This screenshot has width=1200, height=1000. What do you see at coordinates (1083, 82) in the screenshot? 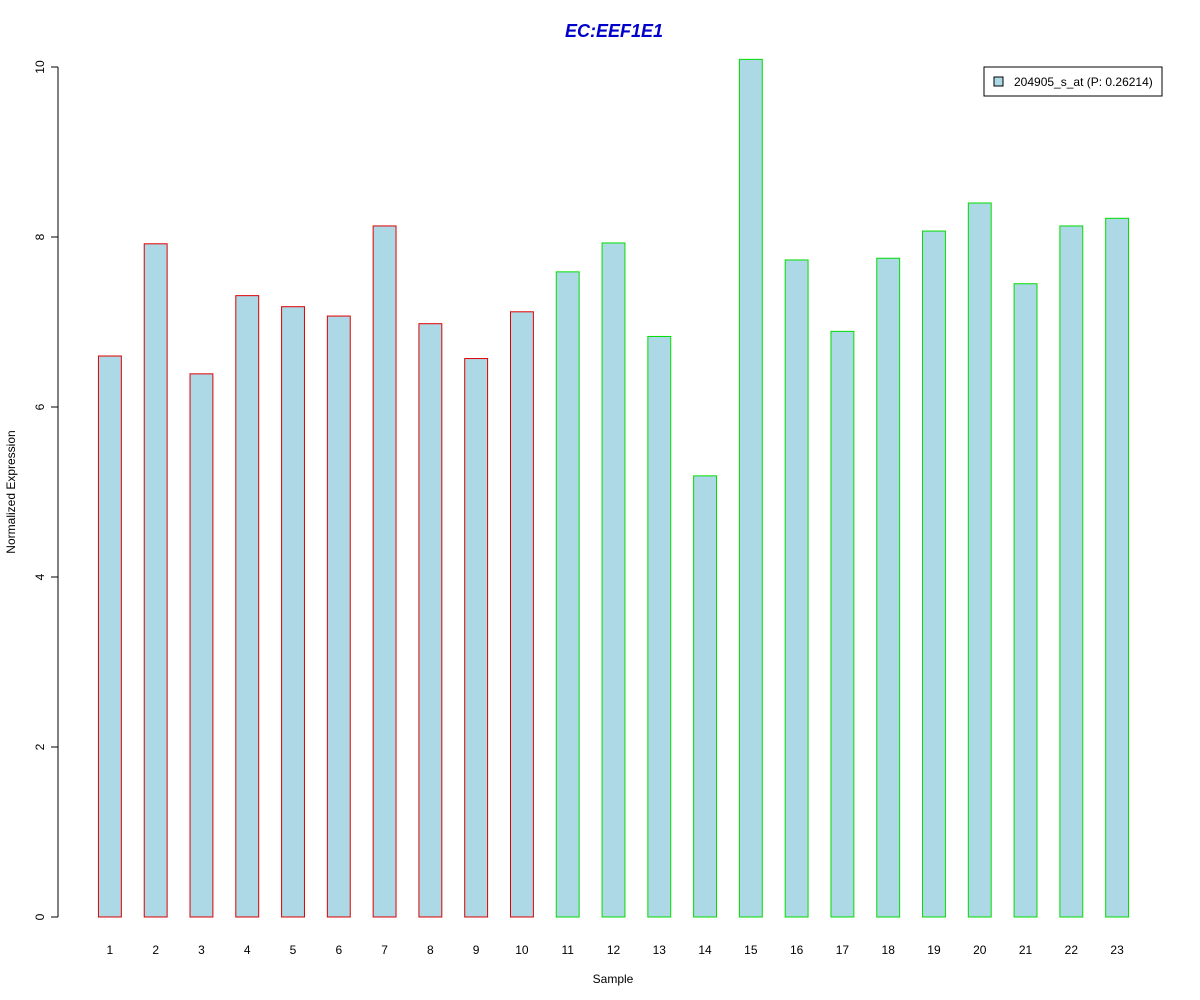
I see `legend-label: 204905_s_at (P: 0.26214)` at bounding box center [1083, 82].